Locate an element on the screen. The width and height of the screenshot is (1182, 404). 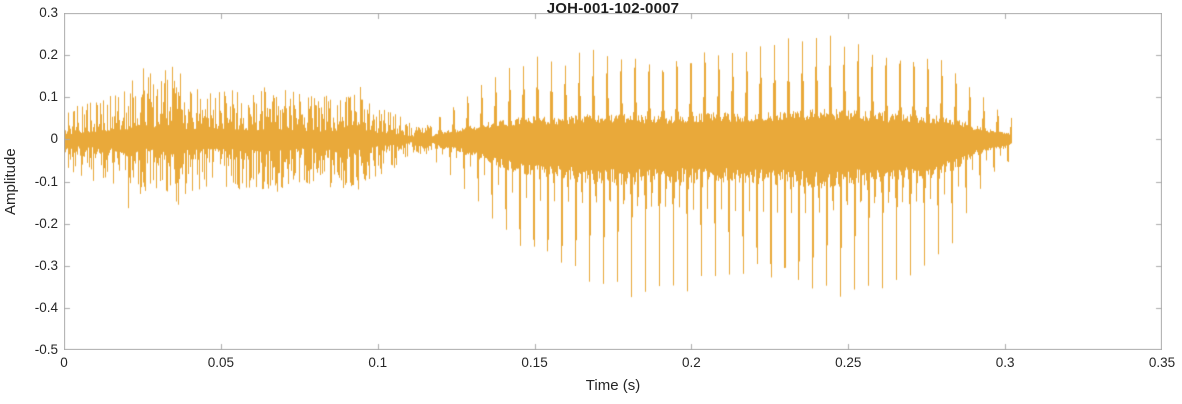
y-tick-label: 0.1 is located at coordinates (48, 97).